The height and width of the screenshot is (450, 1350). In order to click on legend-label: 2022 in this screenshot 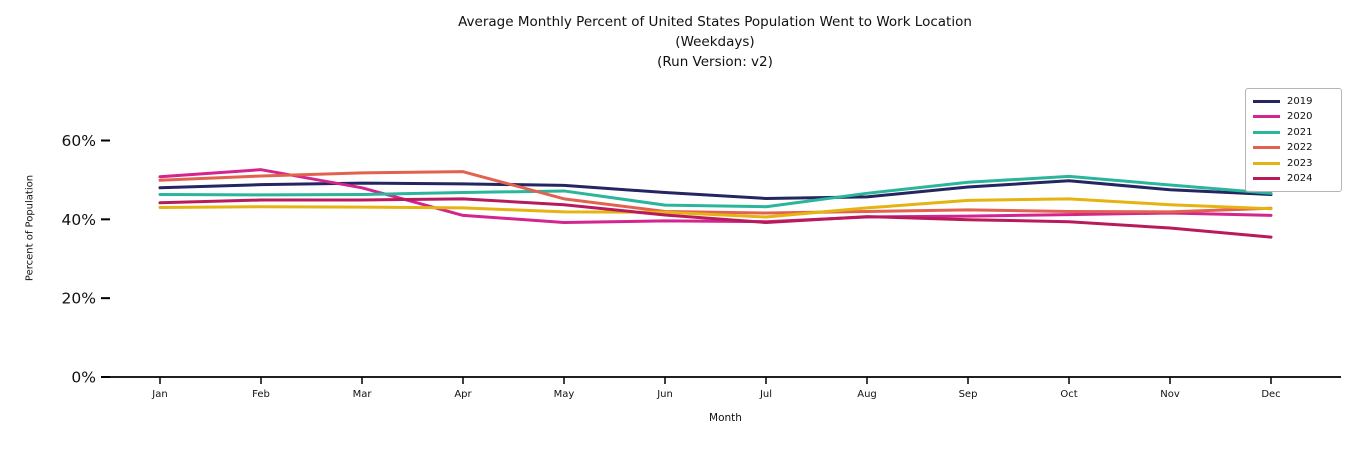, I will do `click(1300, 148)`.